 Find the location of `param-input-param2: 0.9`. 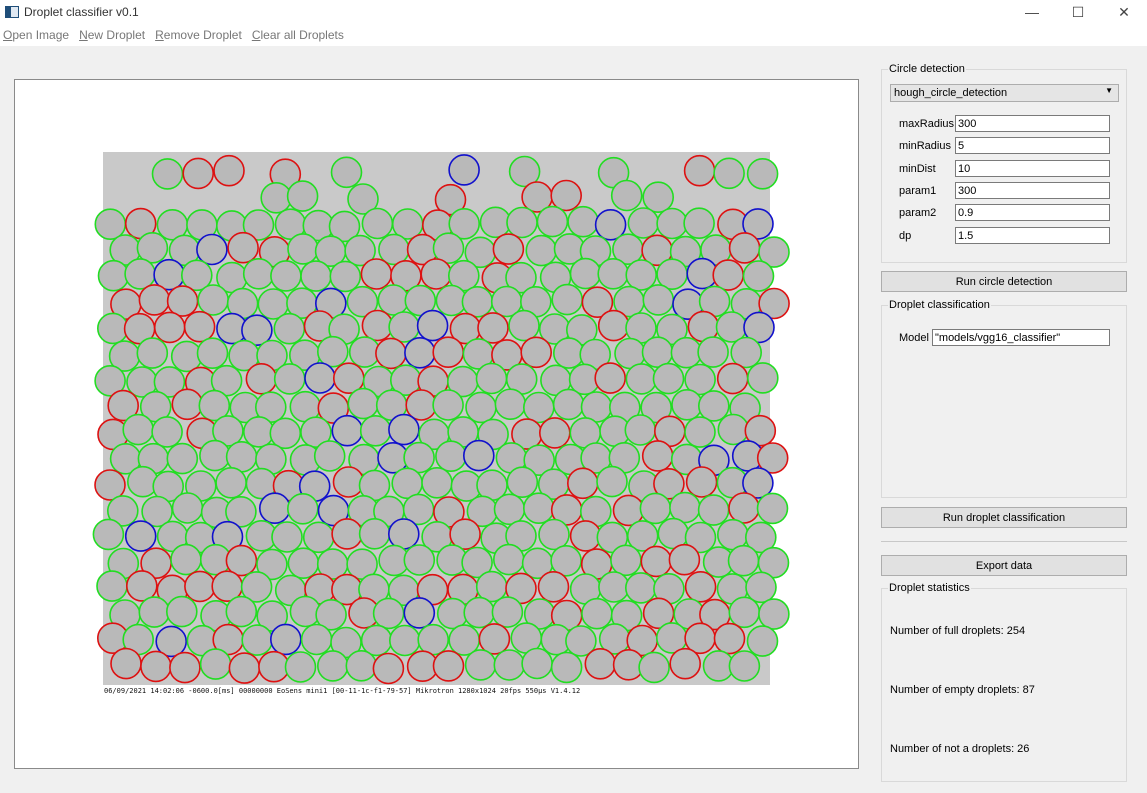

param-input-param2: 0.9 is located at coordinates (1032, 212).